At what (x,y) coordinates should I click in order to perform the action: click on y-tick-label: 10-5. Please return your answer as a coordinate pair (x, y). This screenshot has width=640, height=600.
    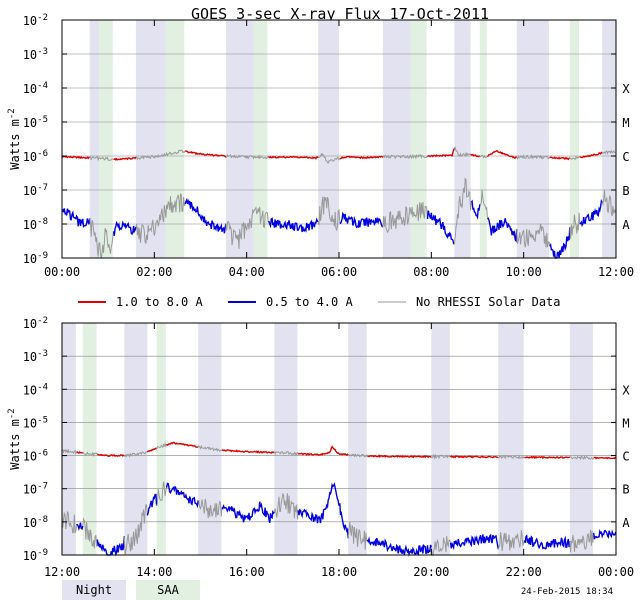
    Looking at the image, I should click on (35, 422).